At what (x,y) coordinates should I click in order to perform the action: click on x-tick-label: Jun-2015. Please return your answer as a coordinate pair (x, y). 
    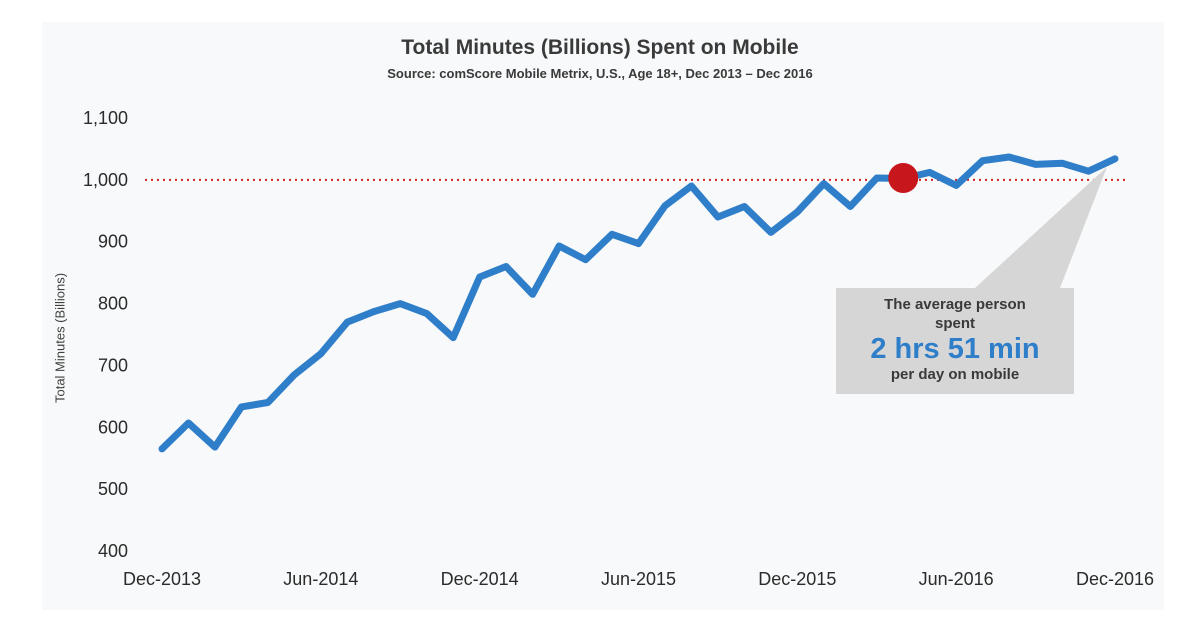
    Looking at the image, I should click on (638, 579).